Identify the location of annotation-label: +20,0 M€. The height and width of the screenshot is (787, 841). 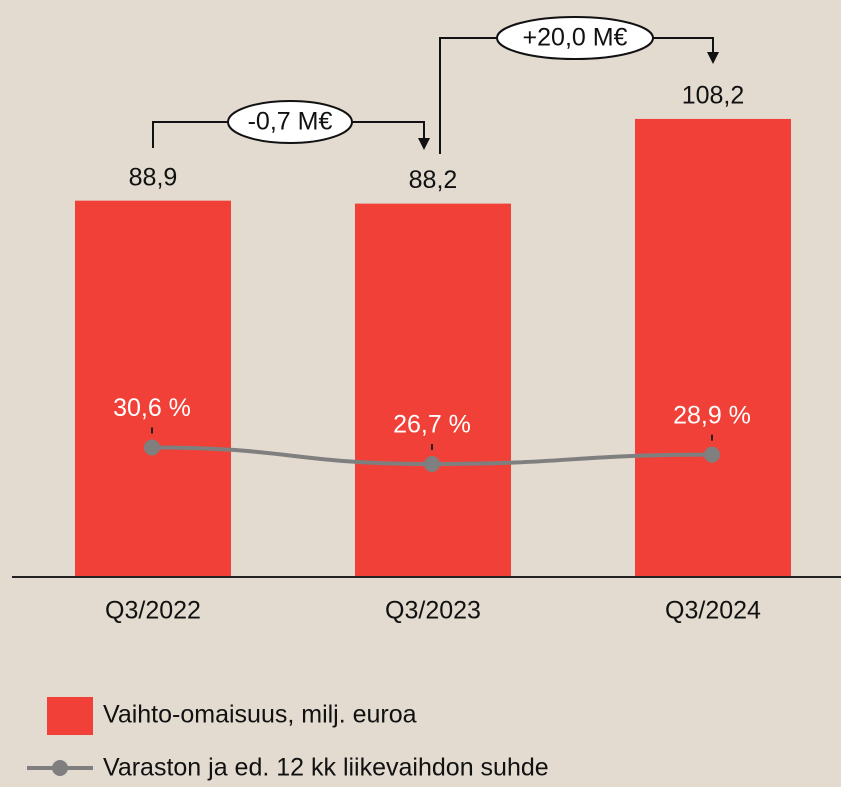
(575, 38).